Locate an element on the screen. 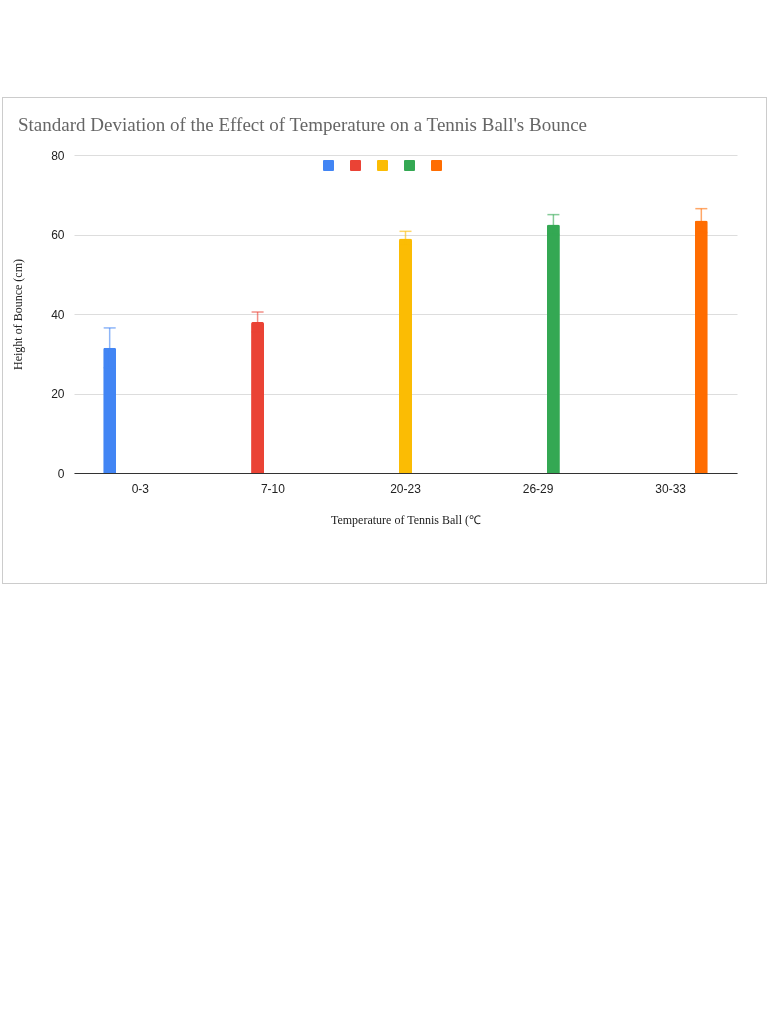  y-axis-title: Height of Bounce (cm) is located at coordinates (18, 314).